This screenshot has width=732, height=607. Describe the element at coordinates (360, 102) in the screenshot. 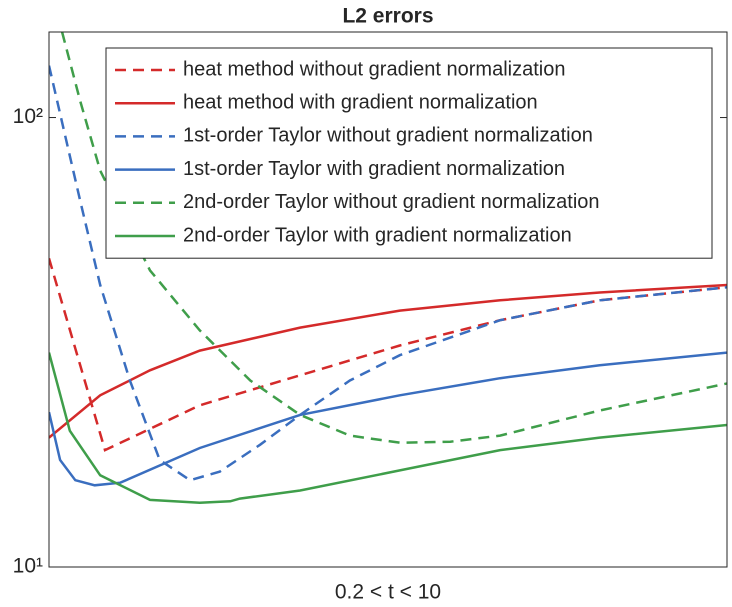

I see `legend-label: heat method with gradient normalization` at that location.